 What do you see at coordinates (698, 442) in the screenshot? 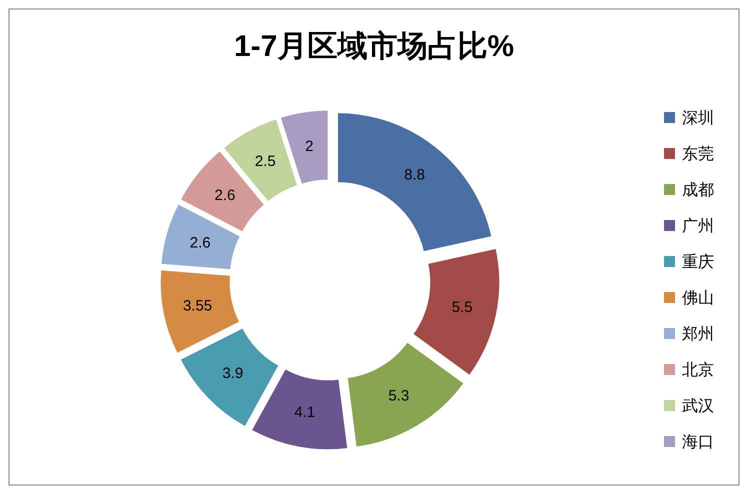
I see `legend-label: 海口` at bounding box center [698, 442].